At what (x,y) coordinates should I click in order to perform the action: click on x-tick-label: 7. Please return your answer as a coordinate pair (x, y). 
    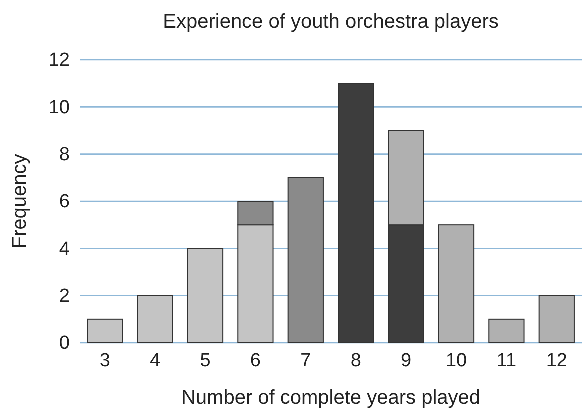
    Looking at the image, I should click on (306, 361).